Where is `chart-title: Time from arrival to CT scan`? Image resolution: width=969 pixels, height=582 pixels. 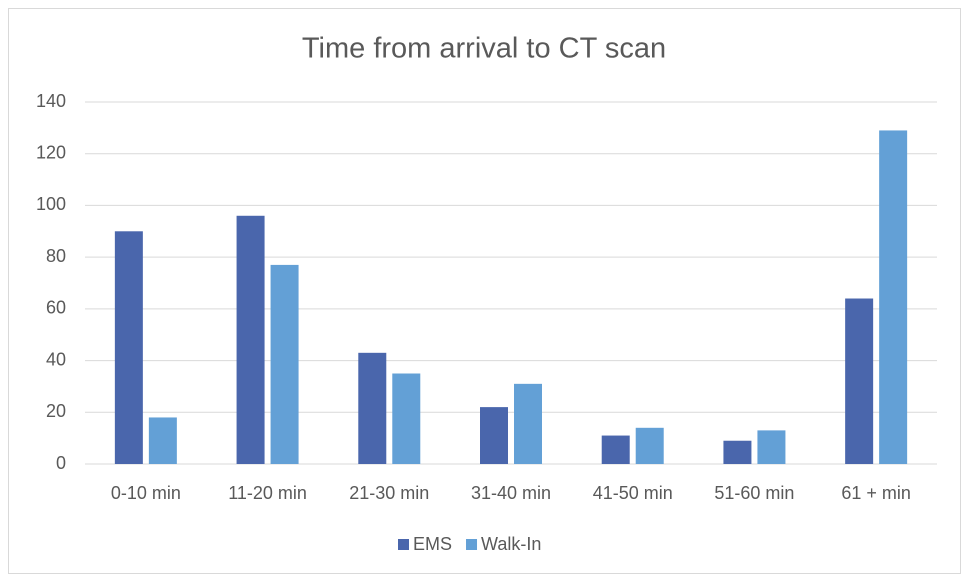 chart-title: Time from arrival to CT scan is located at coordinates (484, 49).